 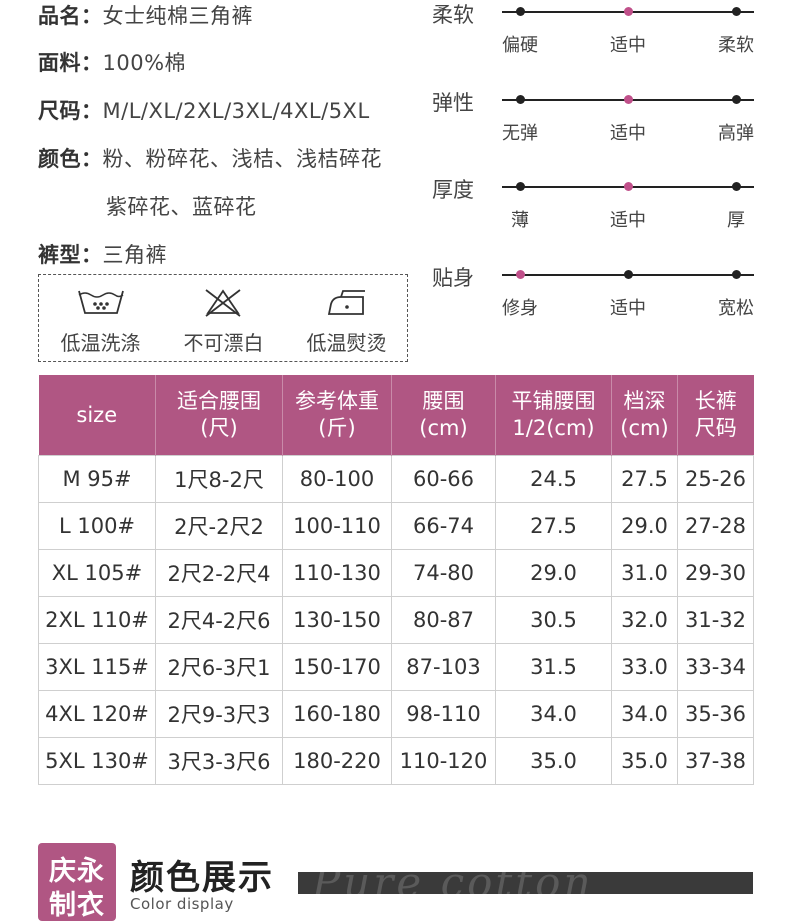 What do you see at coordinates (210, 158) in the screenshot?
I see `color-row: 颜色：粉、粉碎花、浅桔、浅桔碎花` at bounding box center [210, 158].